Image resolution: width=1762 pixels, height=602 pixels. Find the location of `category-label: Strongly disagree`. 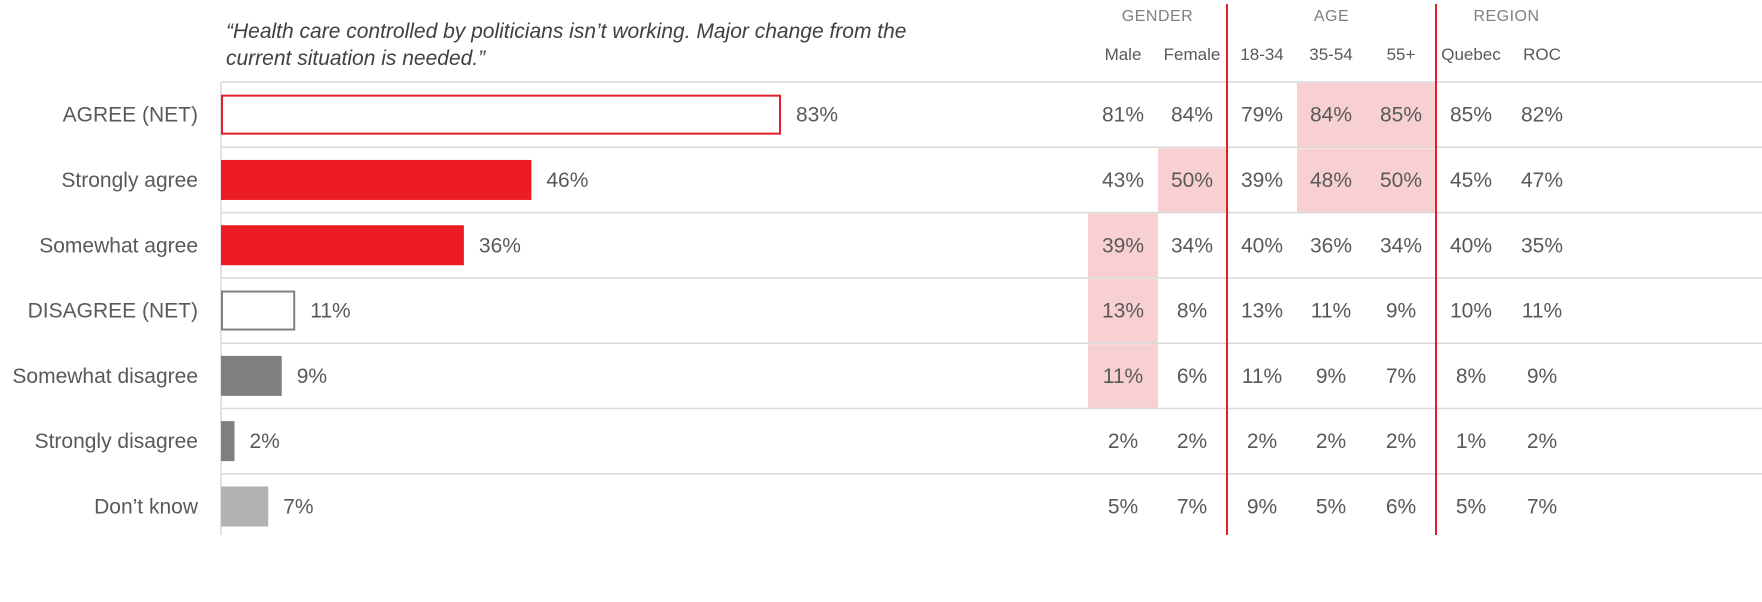

category-label: Strongly disagree is located at coordinates (116, 441).